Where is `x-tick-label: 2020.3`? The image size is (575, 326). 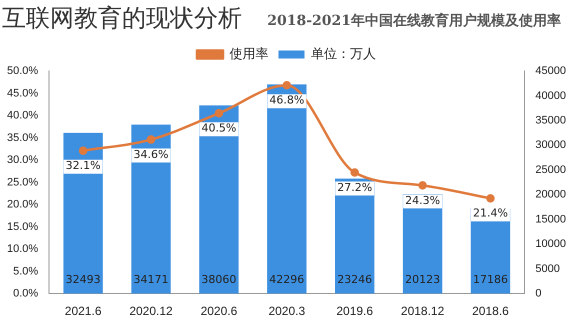 x-tick-label: 2020.3 is located at coordinates (287, 311).